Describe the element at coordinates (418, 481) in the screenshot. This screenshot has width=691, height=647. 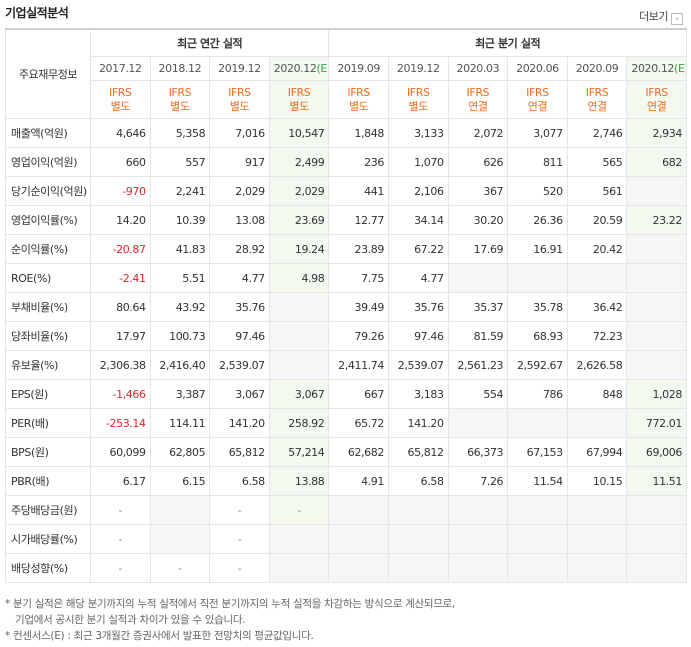
I see `cell: 6.58` at that location.